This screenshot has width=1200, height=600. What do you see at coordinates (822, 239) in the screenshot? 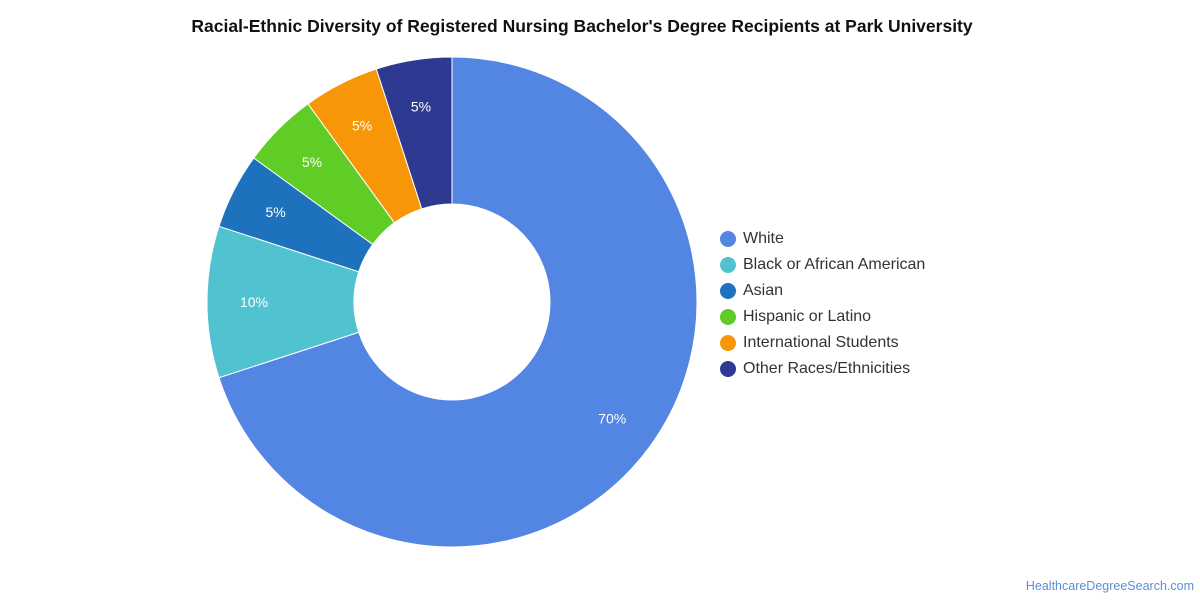
I see `legend-item-white: White` at bounding box center [822, 239].